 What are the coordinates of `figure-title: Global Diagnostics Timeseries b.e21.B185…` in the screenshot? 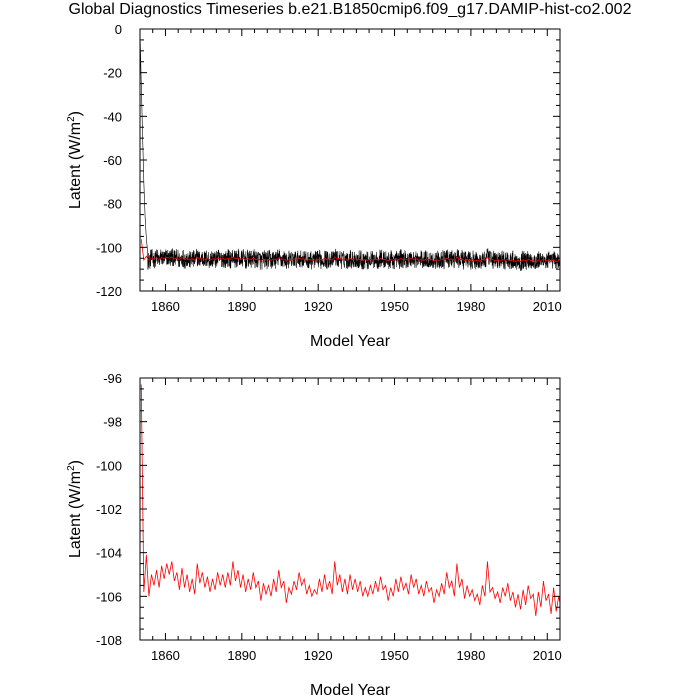 It's located at (350, 9).